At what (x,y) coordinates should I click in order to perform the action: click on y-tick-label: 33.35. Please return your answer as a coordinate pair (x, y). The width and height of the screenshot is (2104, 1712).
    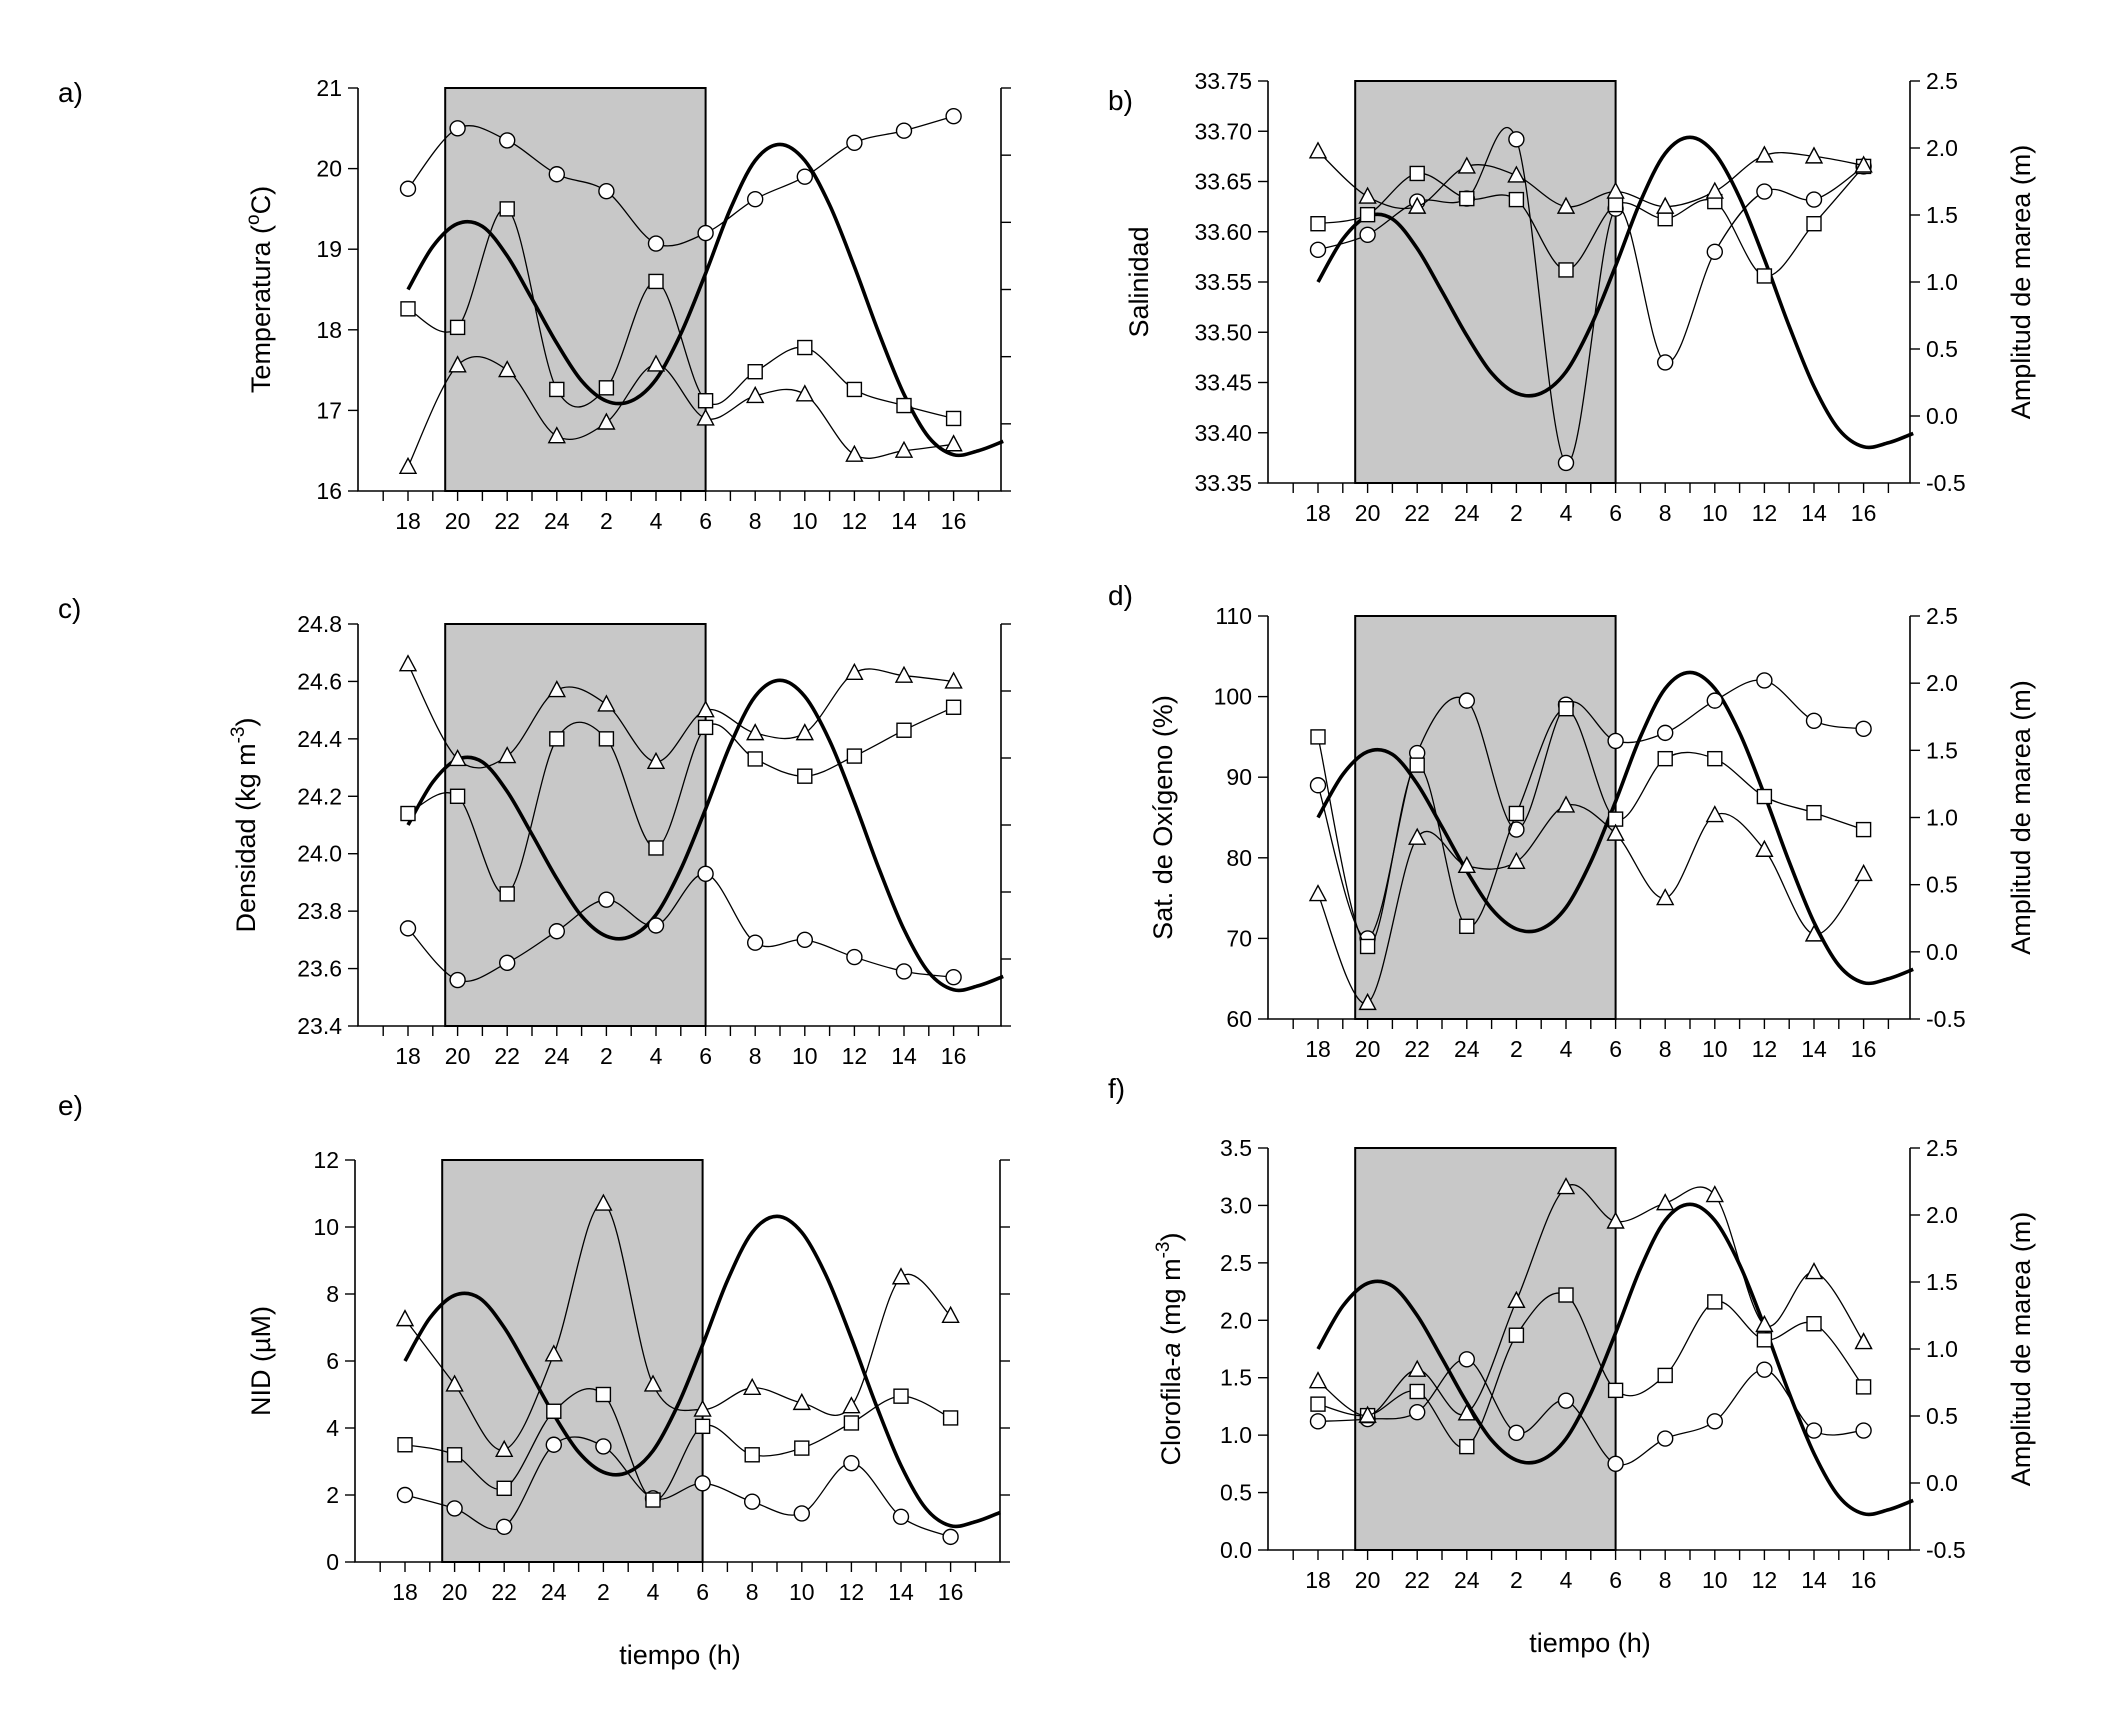
    Looking at the image, I should click on (1223, 483).